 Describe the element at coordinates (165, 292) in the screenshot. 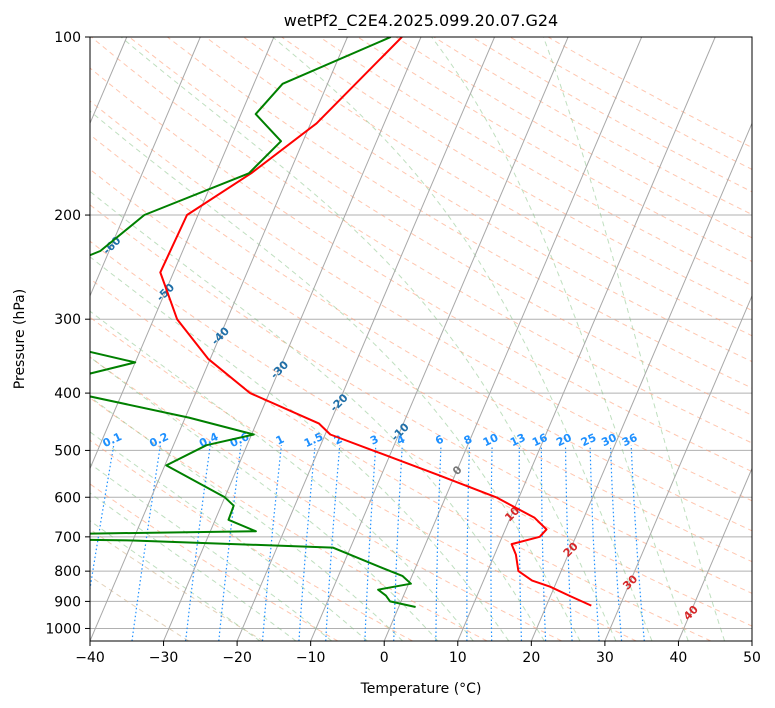

I see `isotherm-label: -50` at that location.